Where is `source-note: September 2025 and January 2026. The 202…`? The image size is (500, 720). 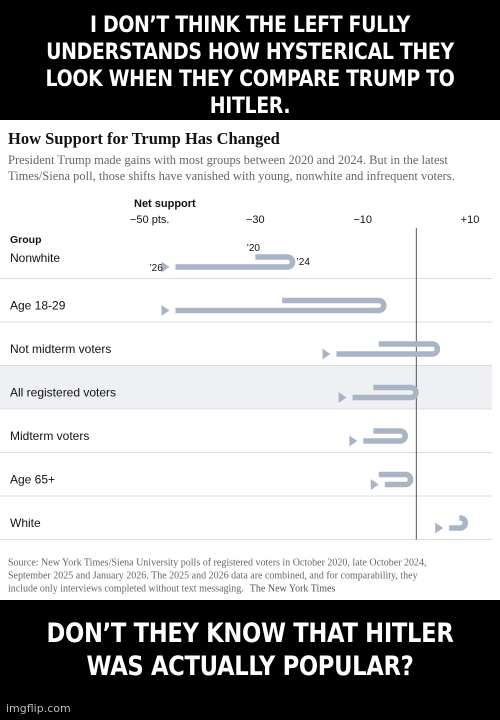
source-note: September 2025 and January 2026. The 202… is located at coordinates (213, 576).